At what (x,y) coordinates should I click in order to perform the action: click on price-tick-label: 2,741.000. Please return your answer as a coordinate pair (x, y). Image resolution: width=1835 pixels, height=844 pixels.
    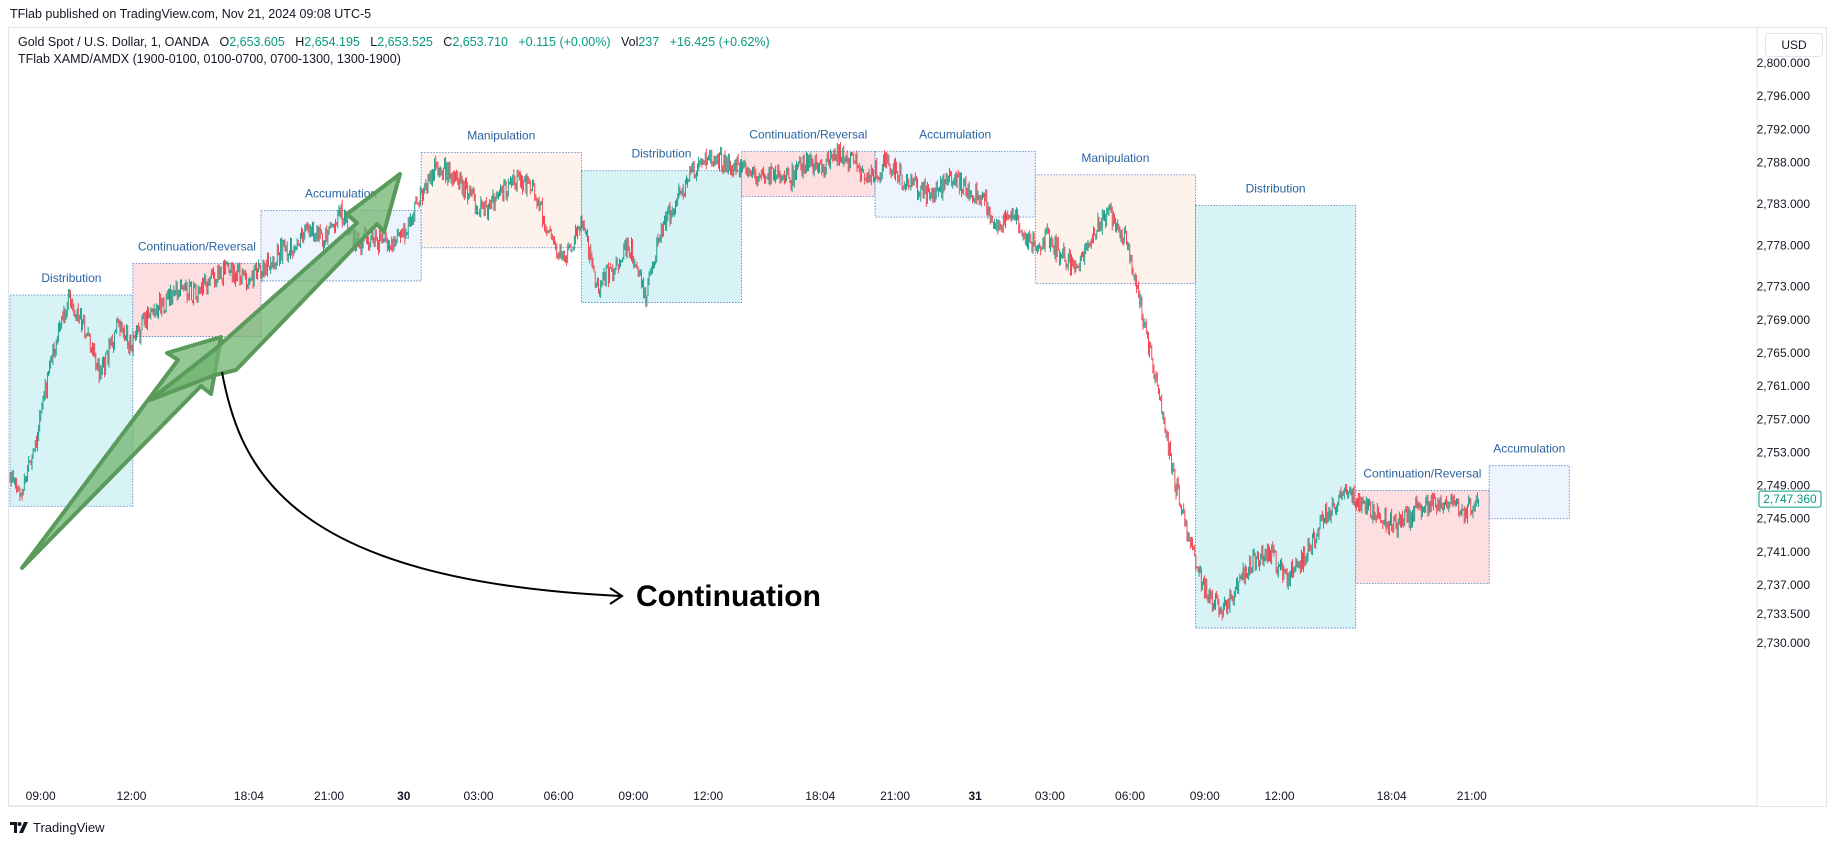
    Looking at the image, I should click on (1784, 552).